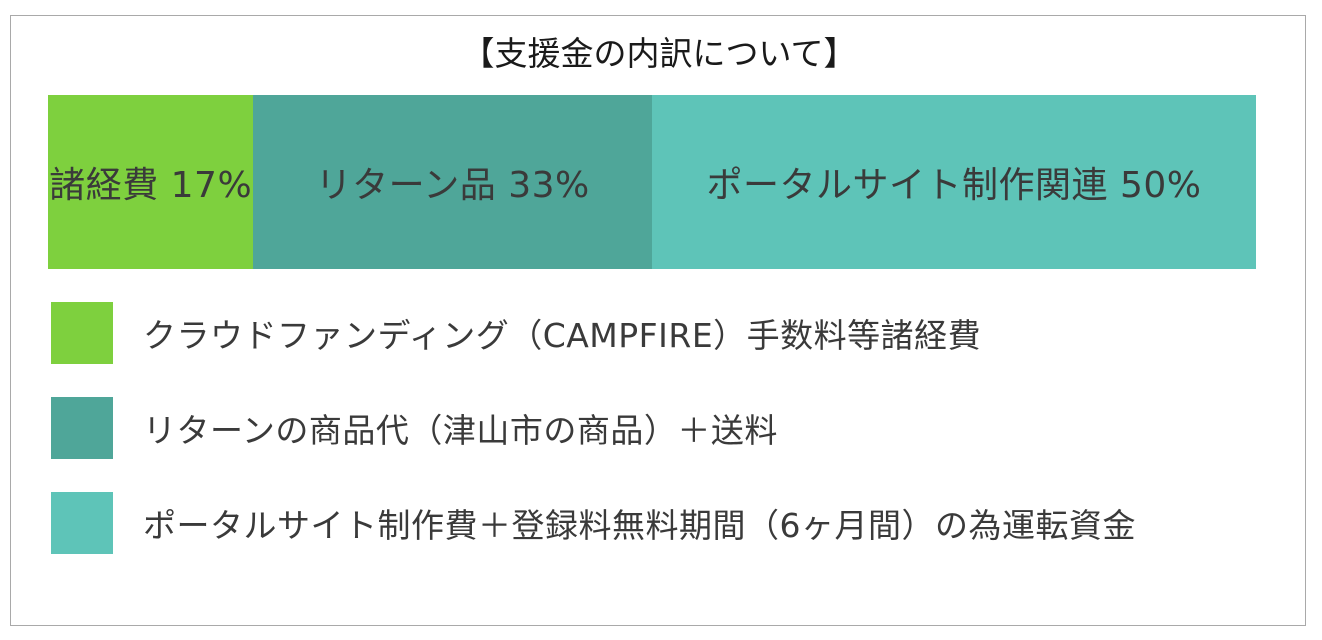 This screenshot has width=1322, height=640. What do you see at coordinates (452, 185) in the screenshot?
I see `data-label-2: リターン品 33%` at bounding box center [452, 185].